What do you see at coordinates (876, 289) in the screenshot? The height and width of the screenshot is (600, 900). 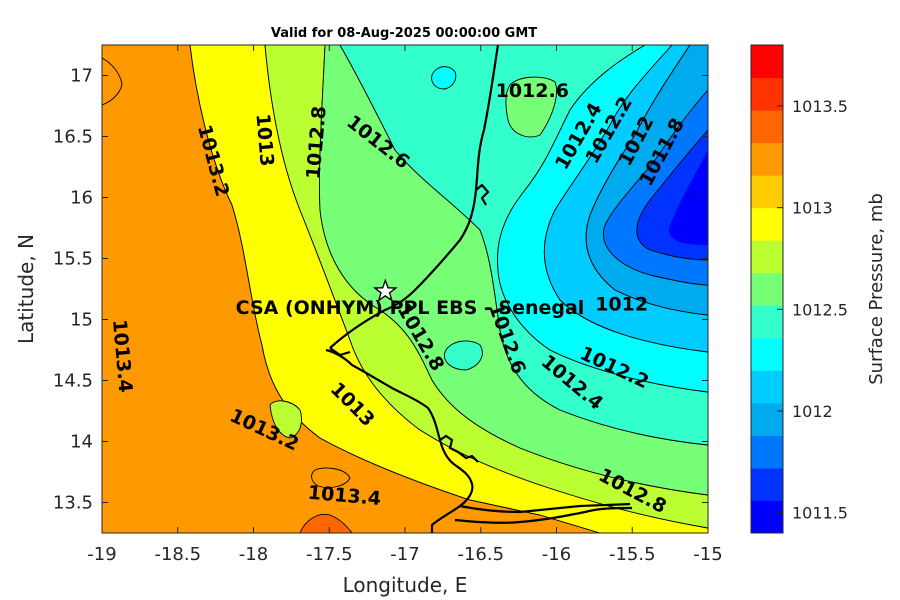 I see `colorbar-label: Surface Pressure, mb` at bounding box center [876, 289].